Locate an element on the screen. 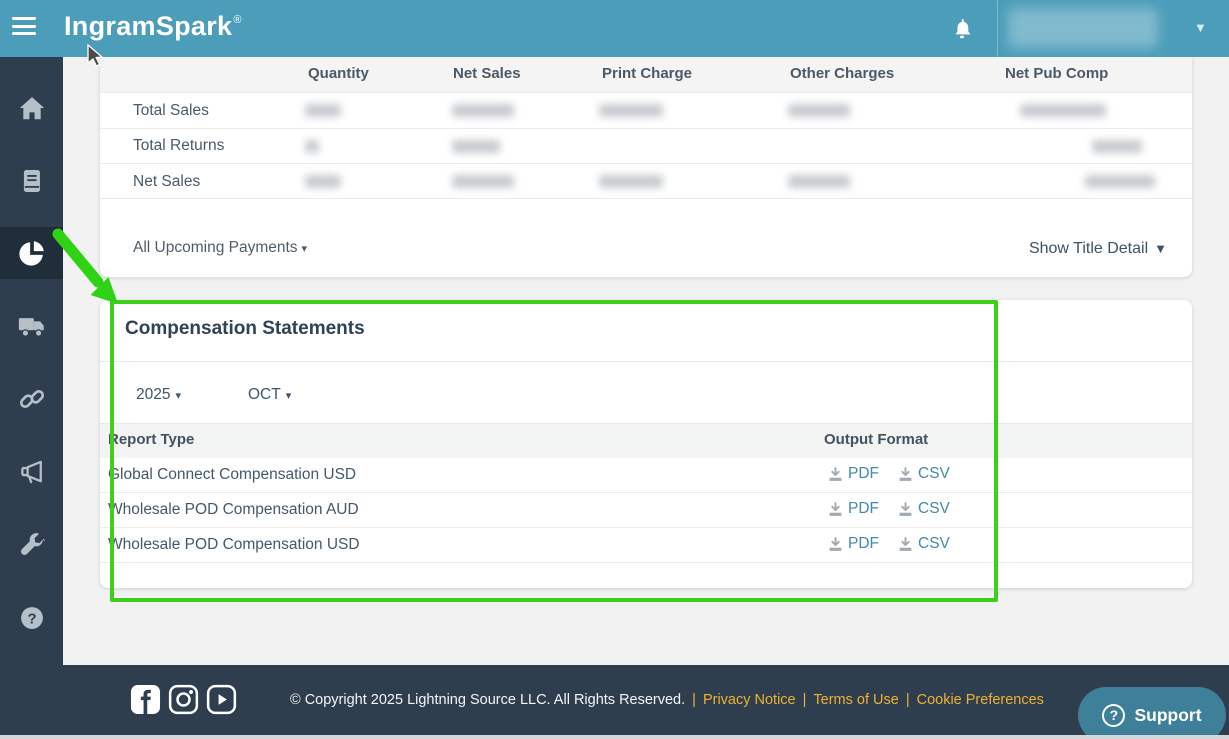  sidebar-item-home is located at coordinates (31, 108).